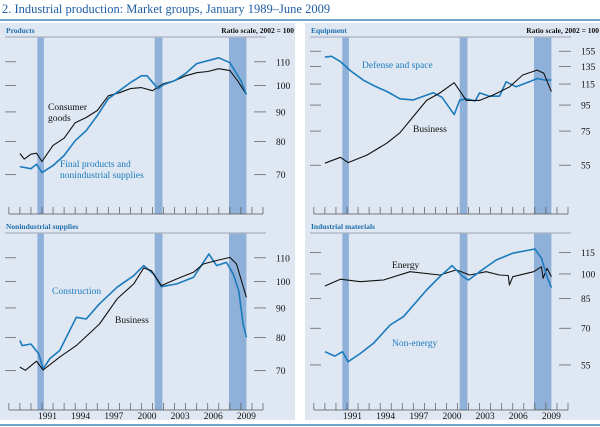 Image resolution: width=600 pixels, height=427 pixels. What do you see at coordinates (586, 300) in the screenshot?
I see `y-tick-label: 85` at bounding box center [586, 300].